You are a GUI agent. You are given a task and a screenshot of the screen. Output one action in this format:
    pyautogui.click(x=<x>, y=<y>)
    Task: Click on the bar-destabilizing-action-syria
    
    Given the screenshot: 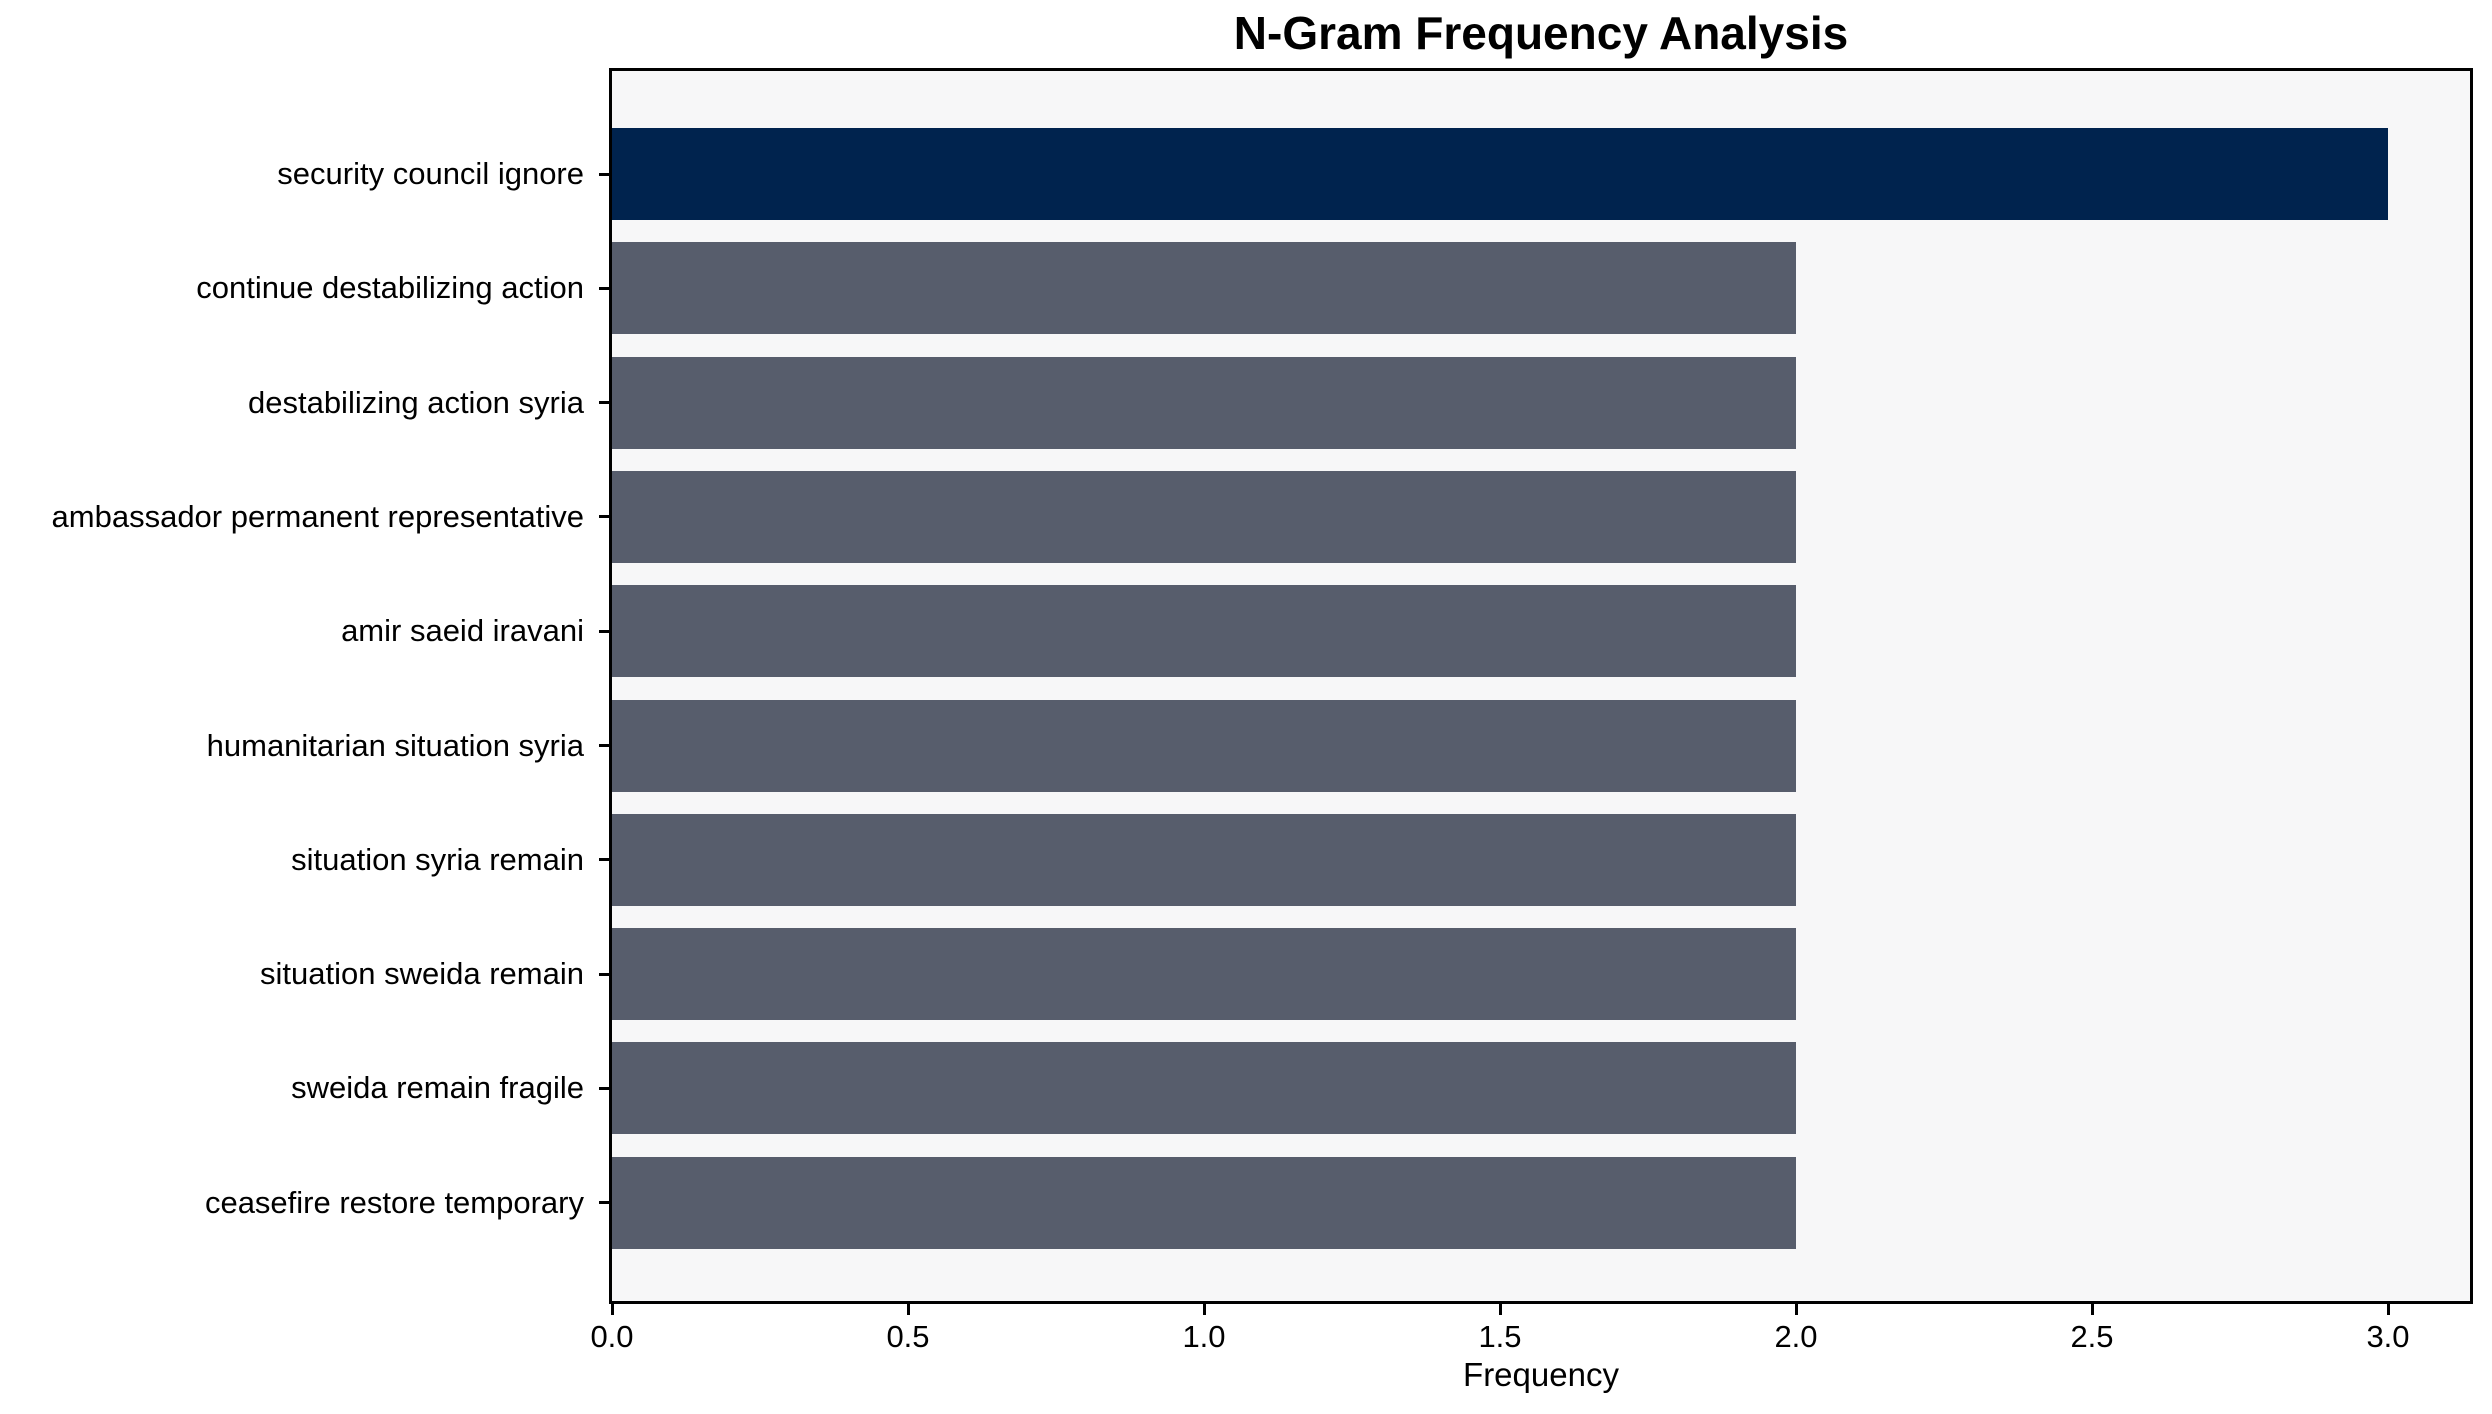 What is the action you would take?
    pyautogui.click(x=1204, y=402)
    